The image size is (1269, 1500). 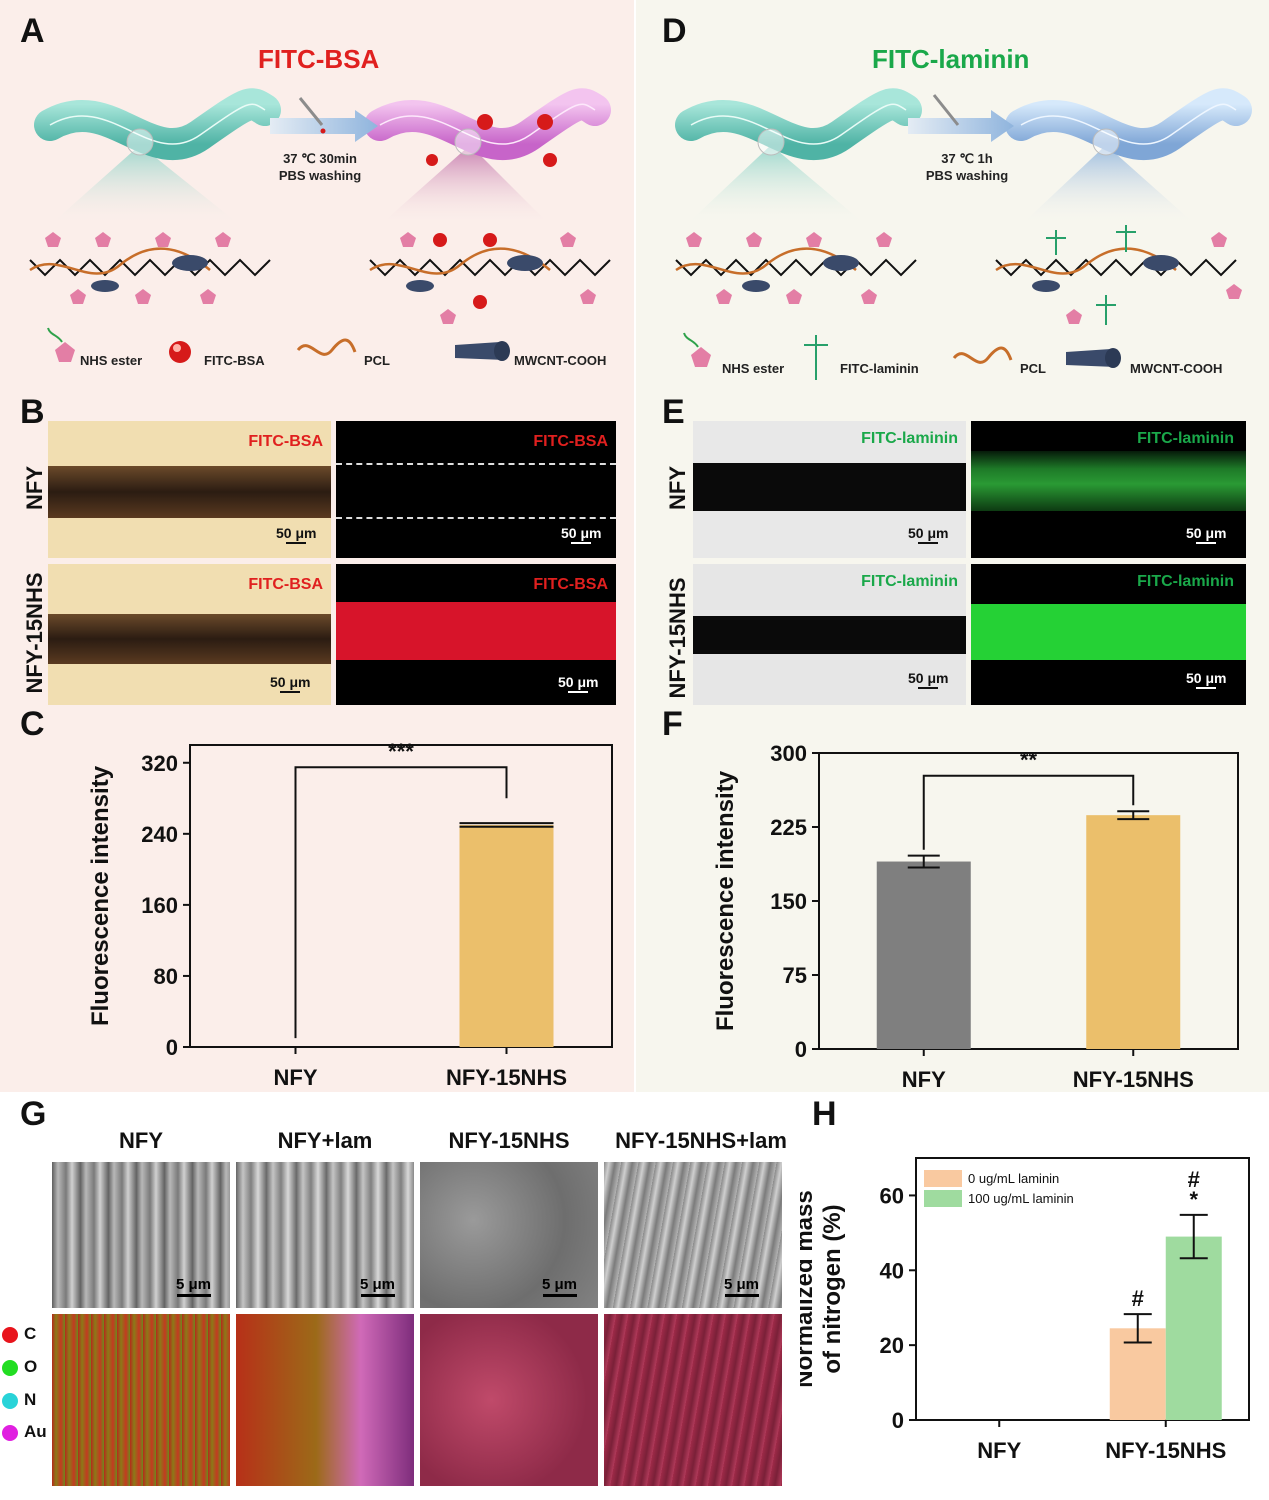 What do you see at coordinates (401, 751) in the screenshot?
I see `significance-label: ***` at bounding box center [401, 751].